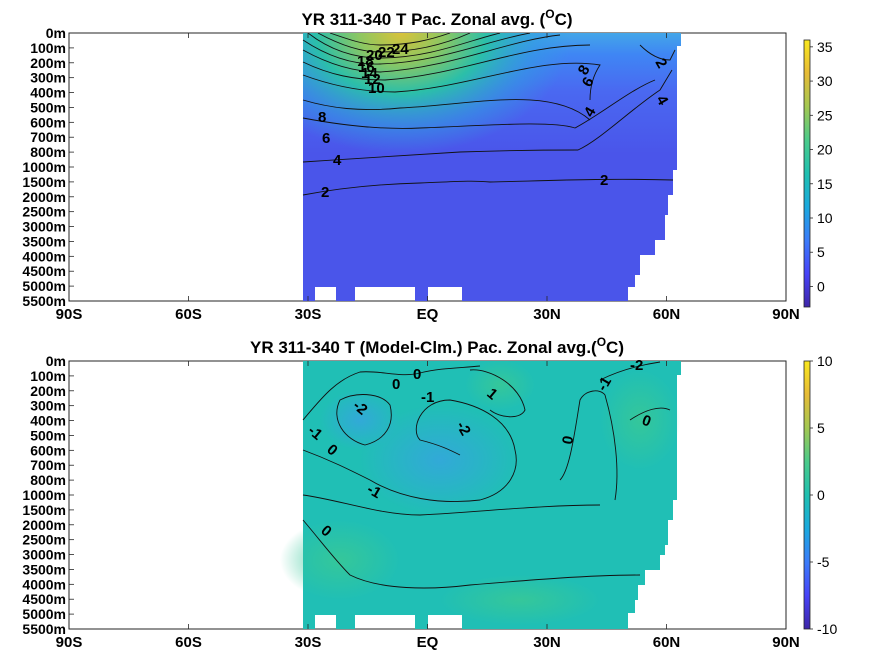 Image resolution: width=875 pixels, height=656 pixels. Describe the element at coordinates (365, 61) in the screenshot. I see `contour-label: 18` at that location.